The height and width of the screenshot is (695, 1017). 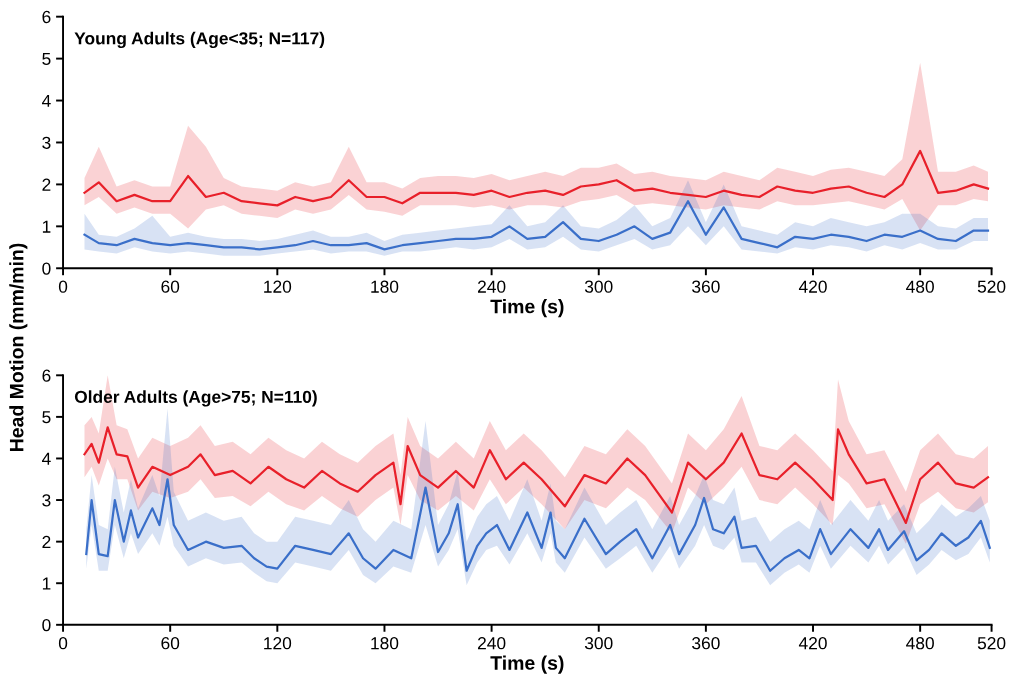 I want to click on text: Young Adults (Age<35; N=117), so click(x=199, y=40).